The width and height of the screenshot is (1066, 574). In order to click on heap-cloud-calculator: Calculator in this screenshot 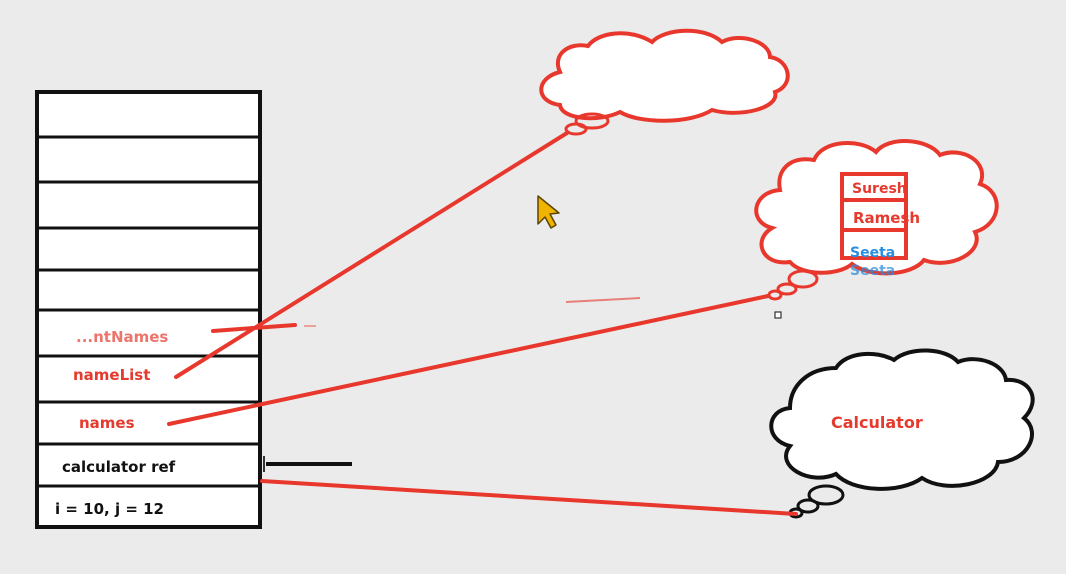, I will do `click(902, 433)`.